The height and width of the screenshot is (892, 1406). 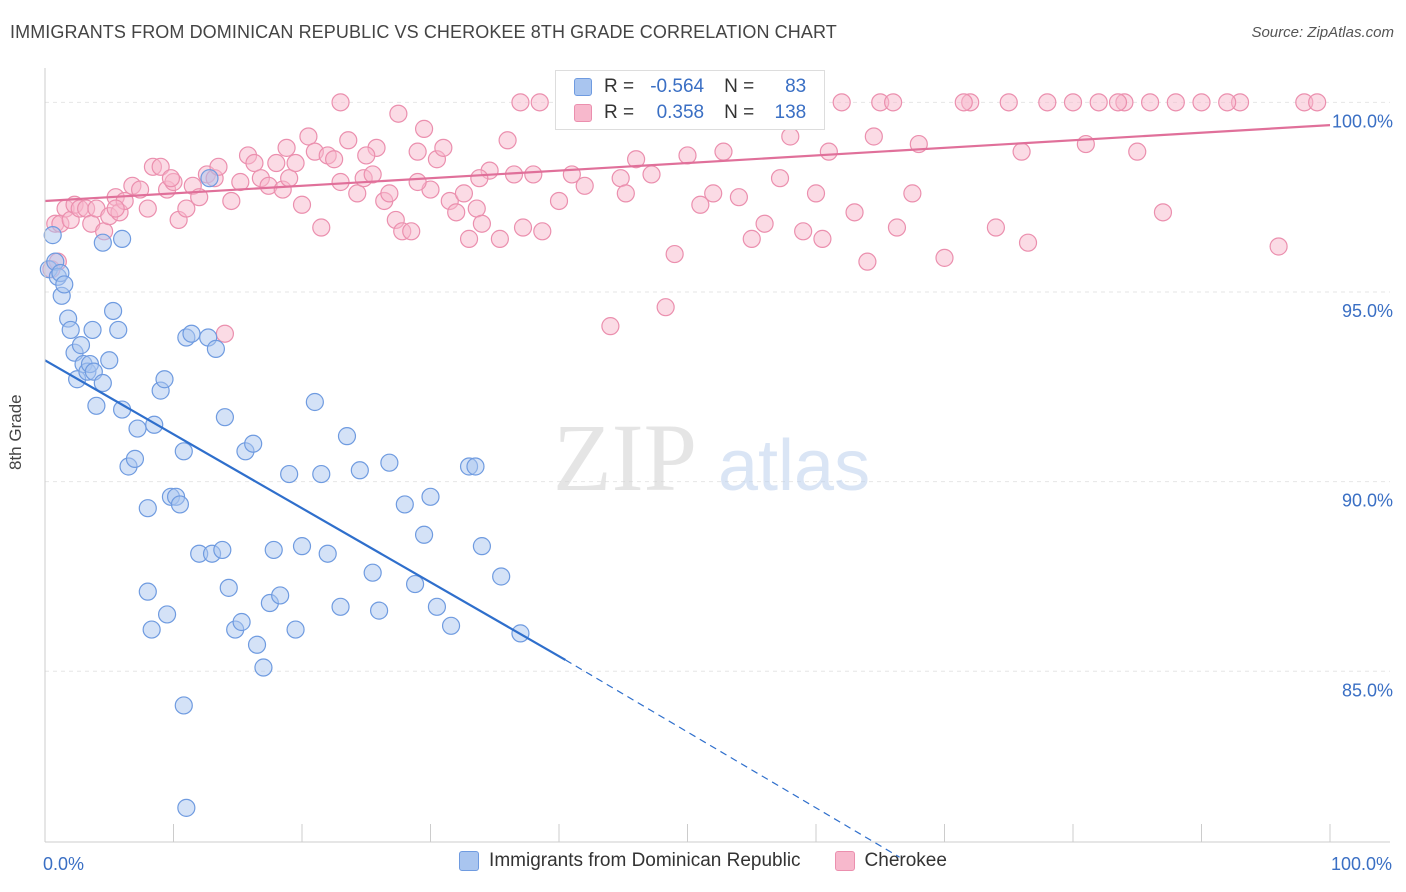 I want to click on trend-line-cherokee, so click(x=687, y=163).